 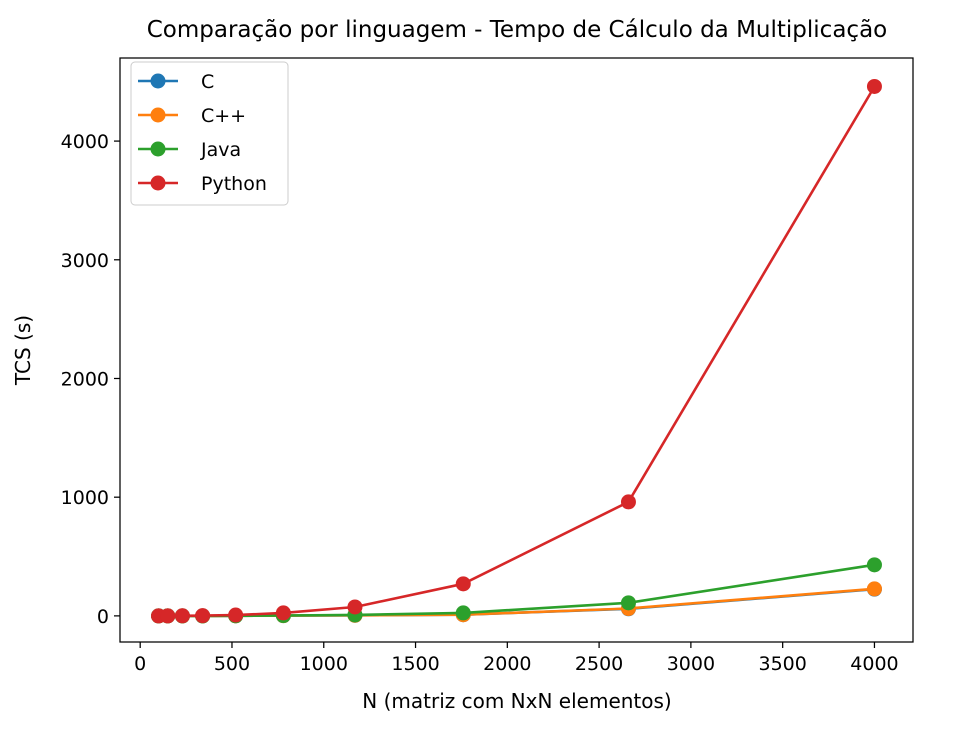 I want to click on legend: C C++ Java Python, so click(x=209, y=133).